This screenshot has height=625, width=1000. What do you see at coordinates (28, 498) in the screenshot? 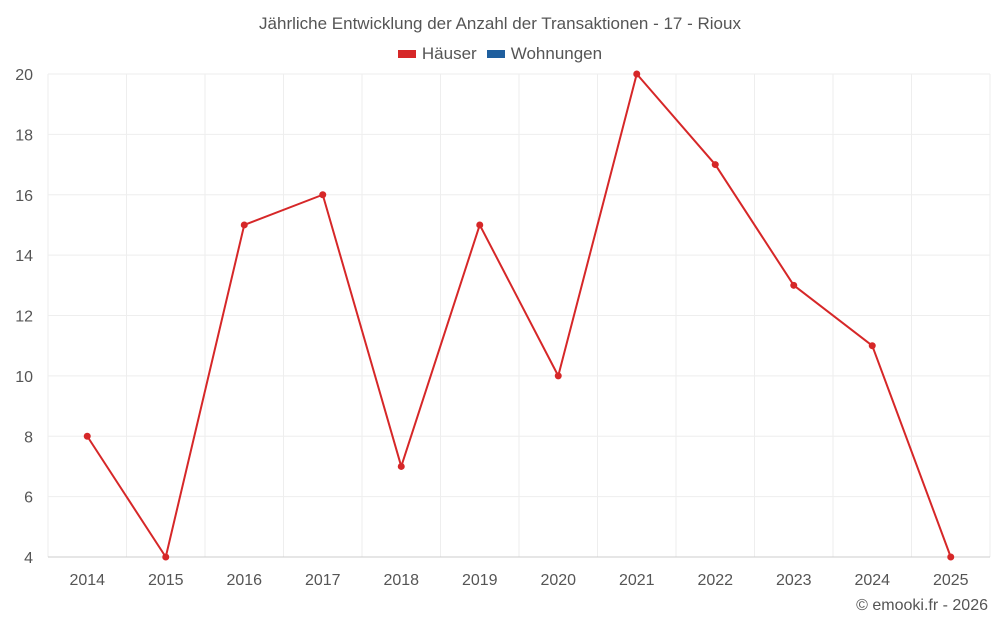
I see `y-tick-label: 6` at bounding box center [28, 498].